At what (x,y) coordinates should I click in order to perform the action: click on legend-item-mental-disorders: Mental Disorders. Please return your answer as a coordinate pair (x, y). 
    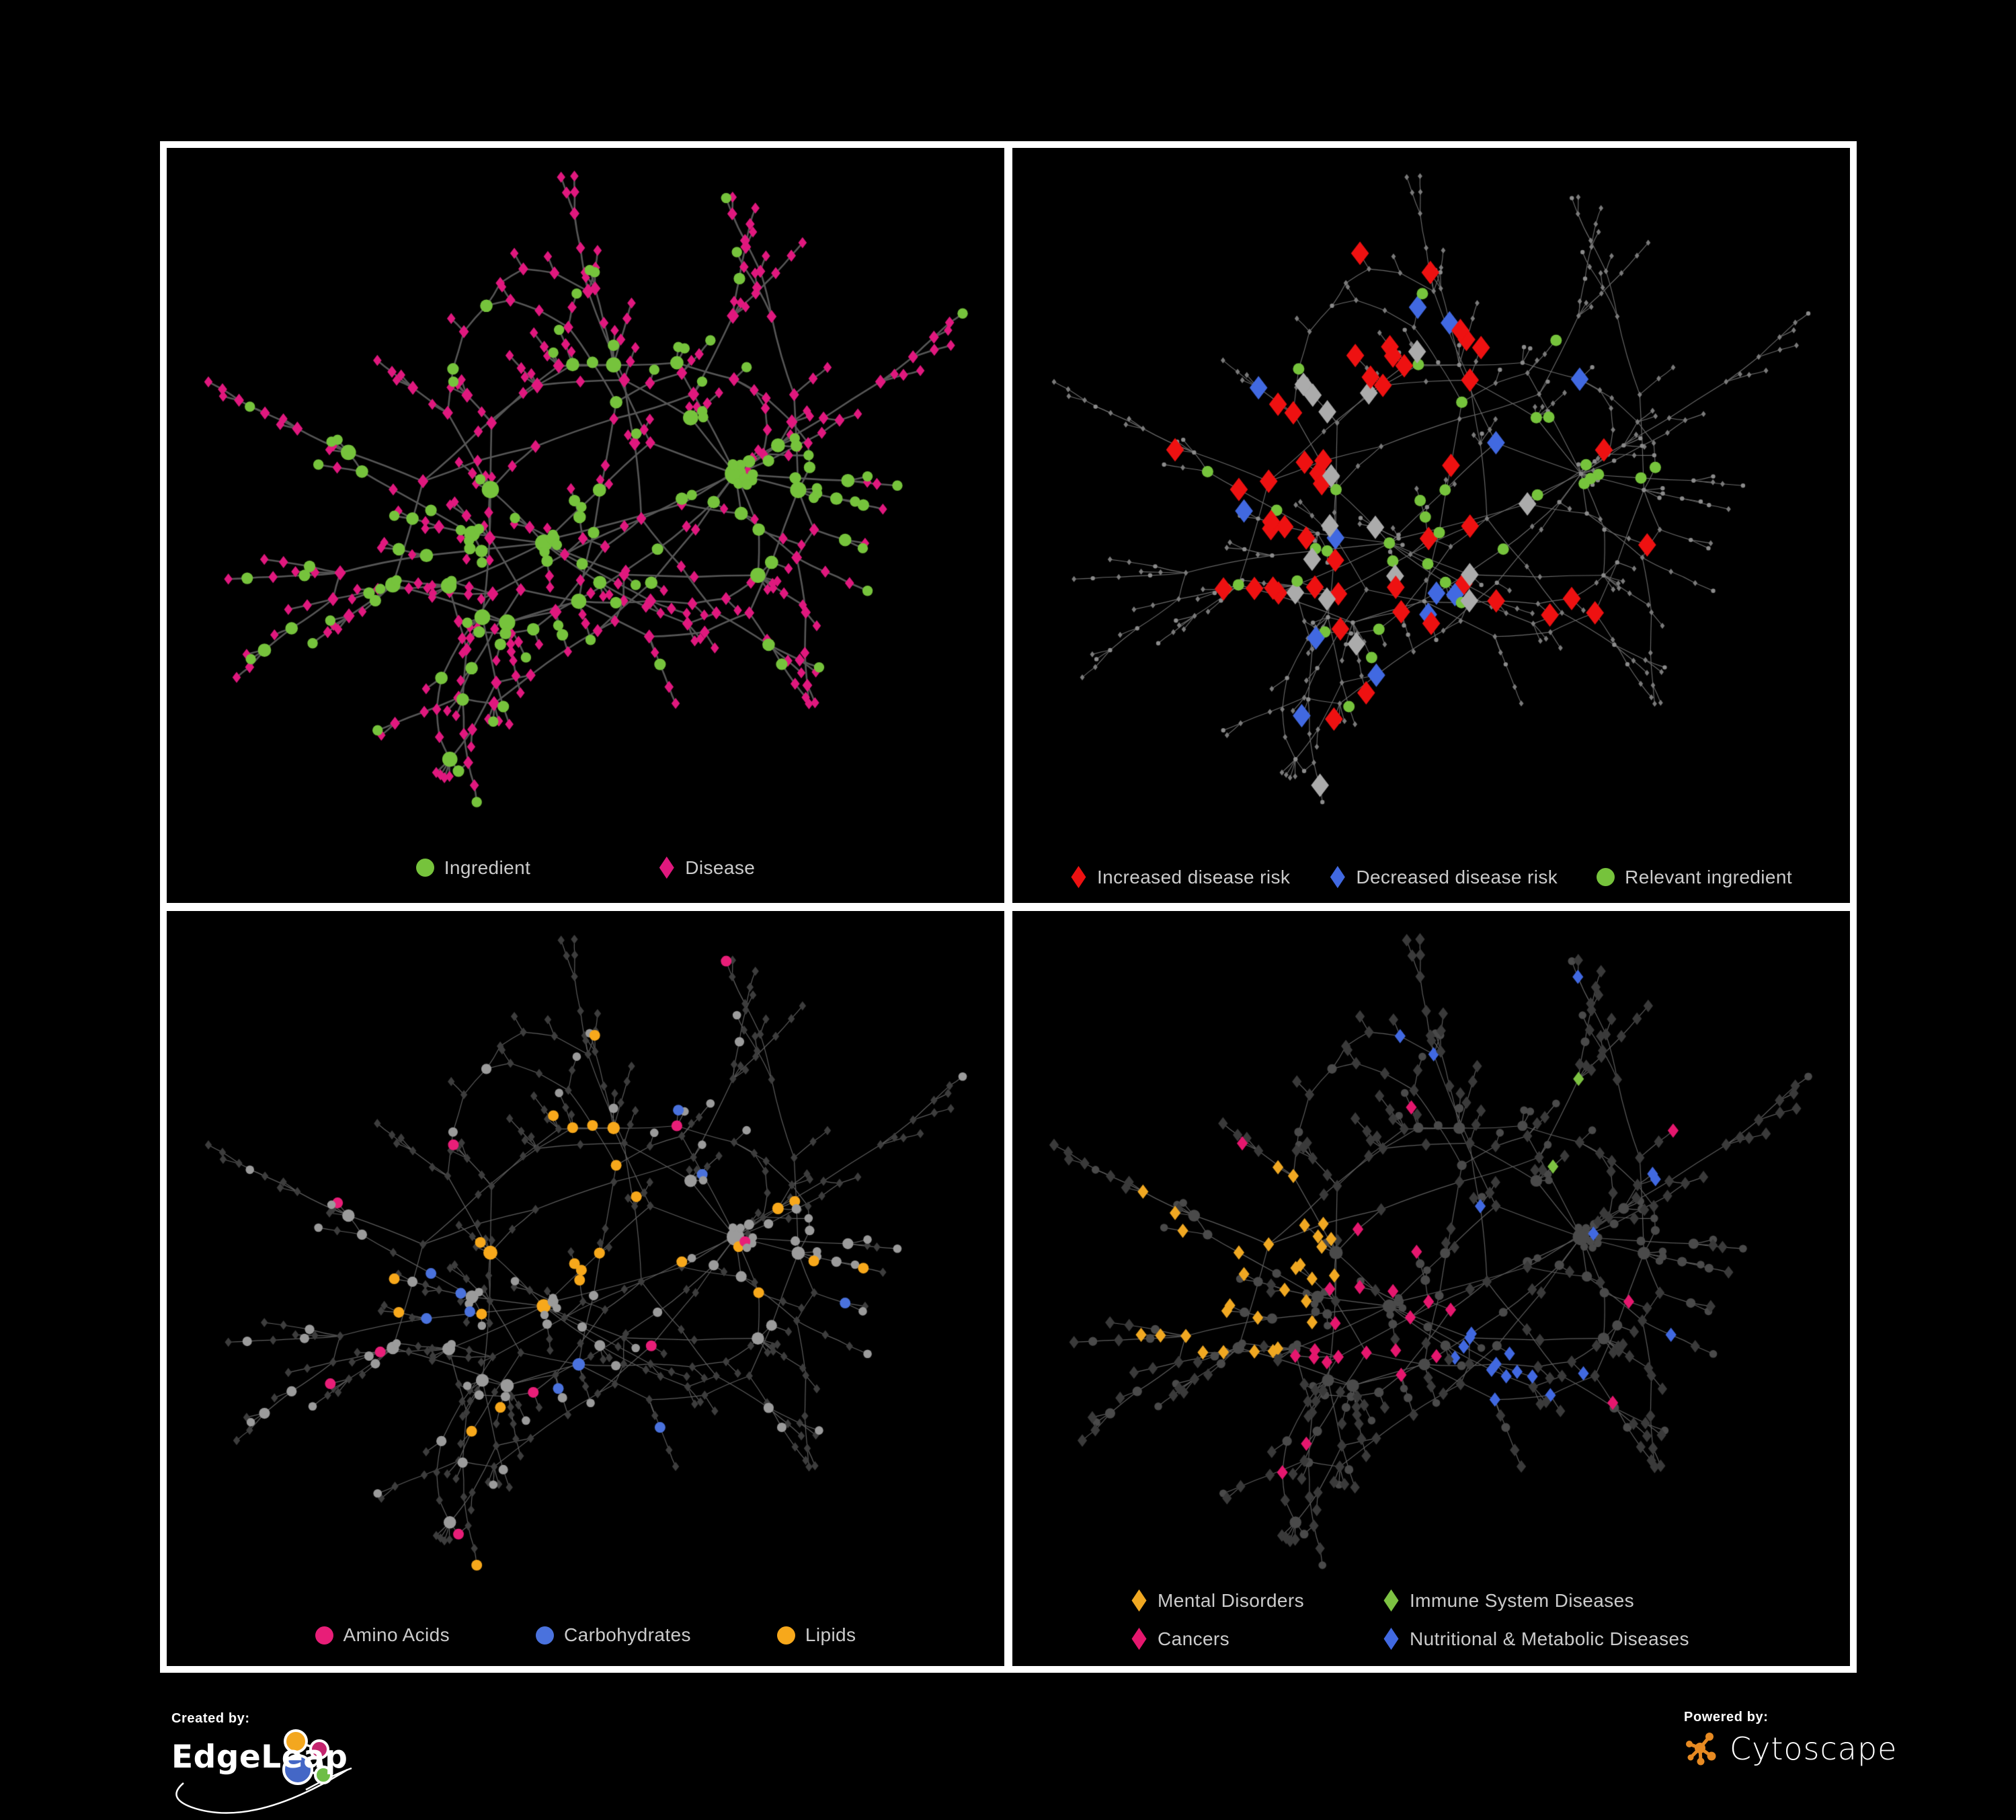
    Looking at the image, I should click on (1257, 1600).